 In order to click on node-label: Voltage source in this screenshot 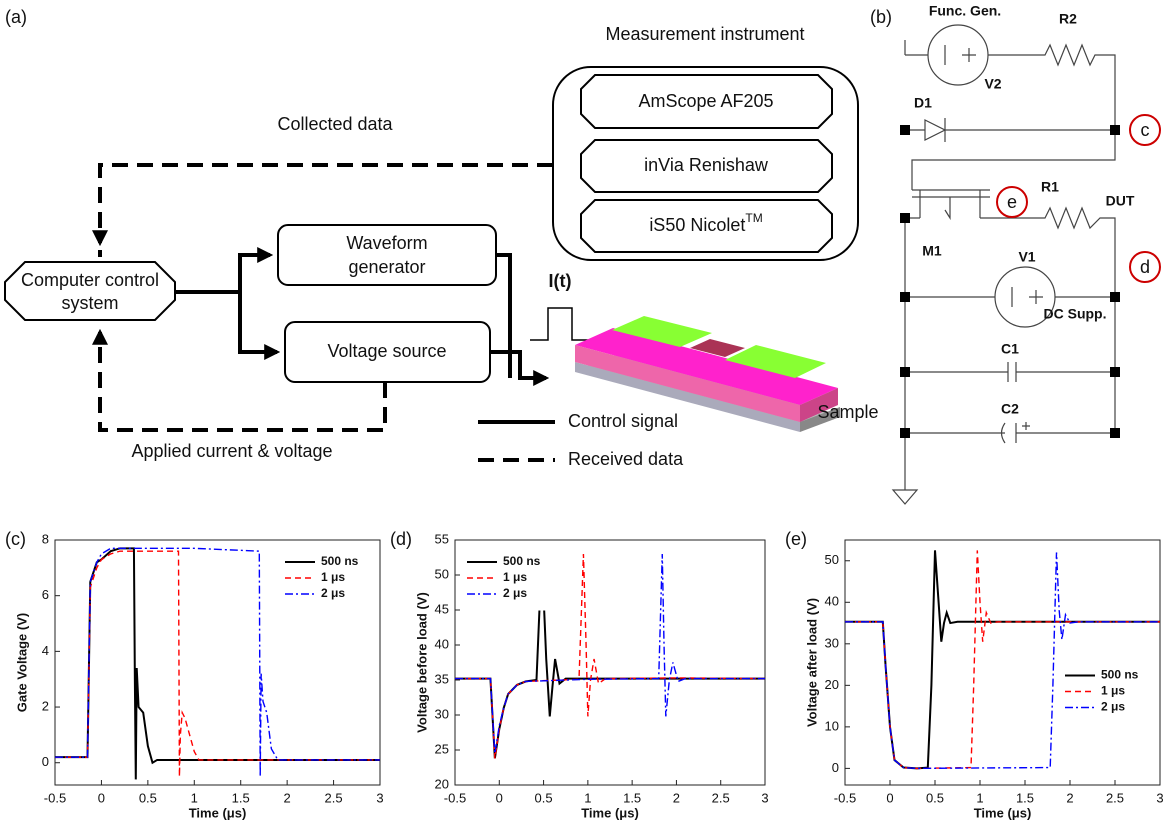, I will do `click(386, 351)`.